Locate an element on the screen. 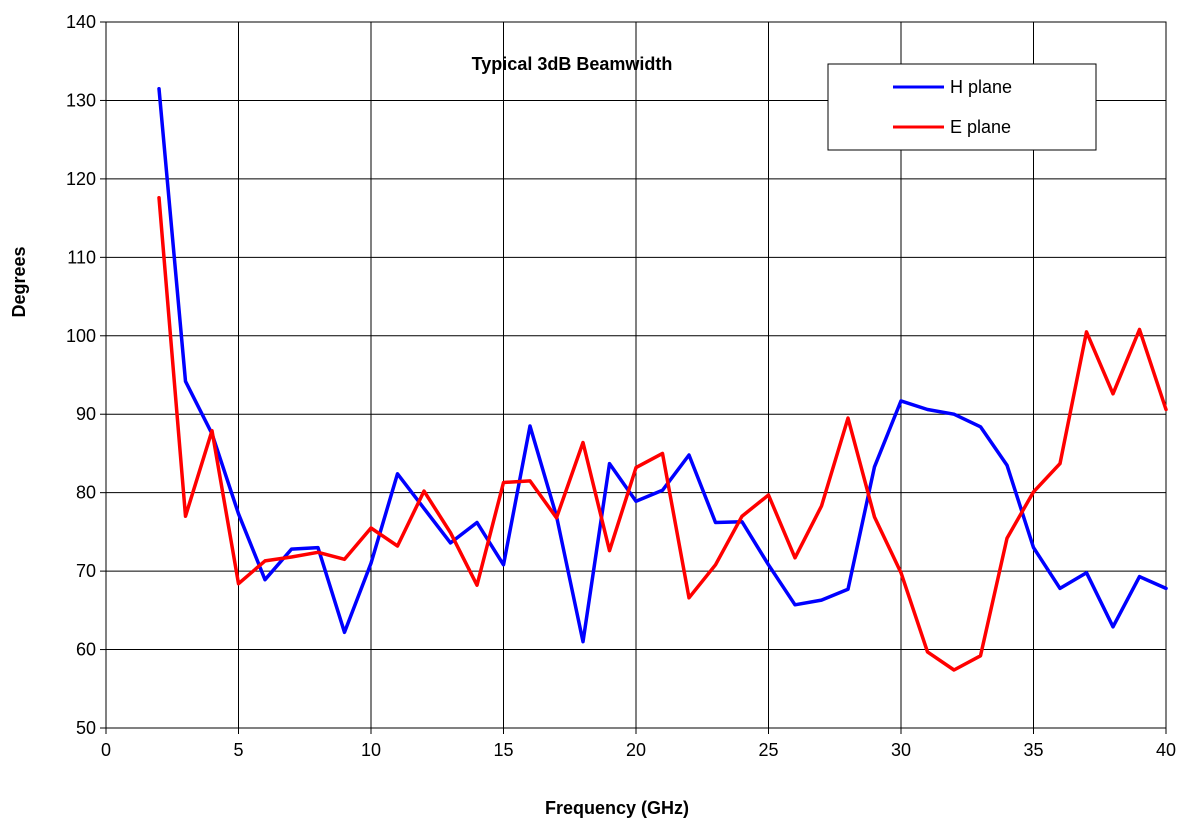 This screenshot has height=831, width=1182. legend: H plane E plane is located at coordinates (962, 107).